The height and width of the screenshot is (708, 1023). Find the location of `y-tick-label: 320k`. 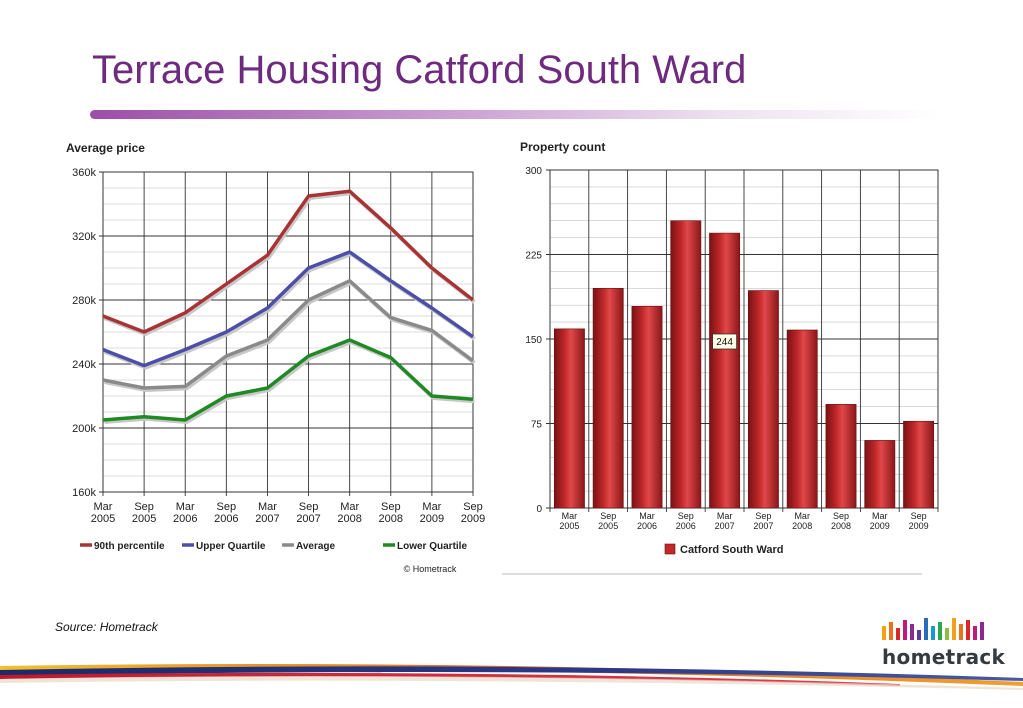

y-tick-label: 320k is located at coordinates (84, 237).